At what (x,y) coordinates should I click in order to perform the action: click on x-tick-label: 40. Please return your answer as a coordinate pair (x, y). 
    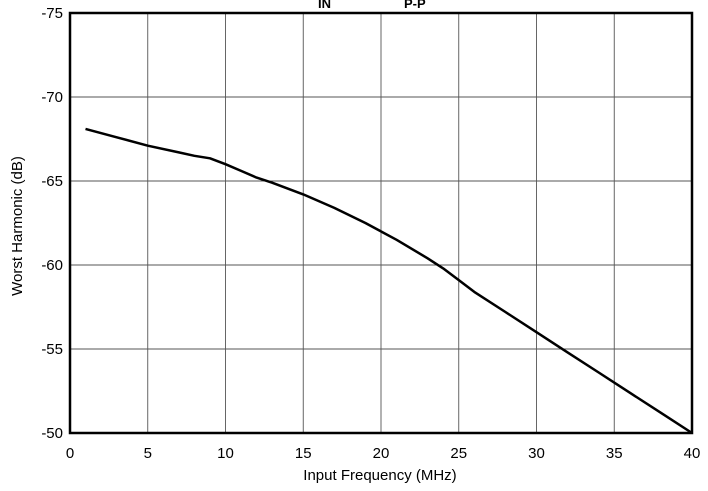
    Looking at the image, I should click on (692, 453).